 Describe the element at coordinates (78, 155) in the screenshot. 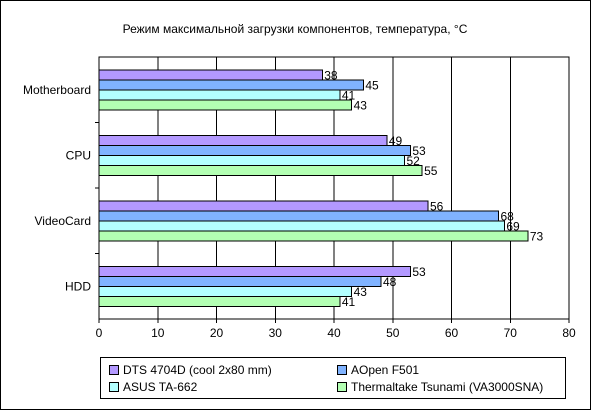

I see `category-label-cpu: CPU` at that location.